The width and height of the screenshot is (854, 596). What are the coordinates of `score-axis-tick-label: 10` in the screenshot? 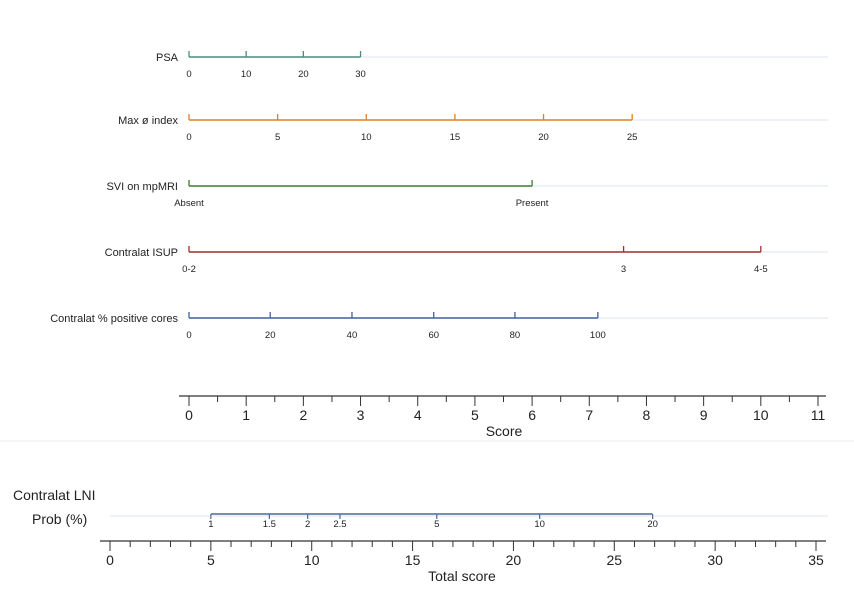 It's located at (761, 415).